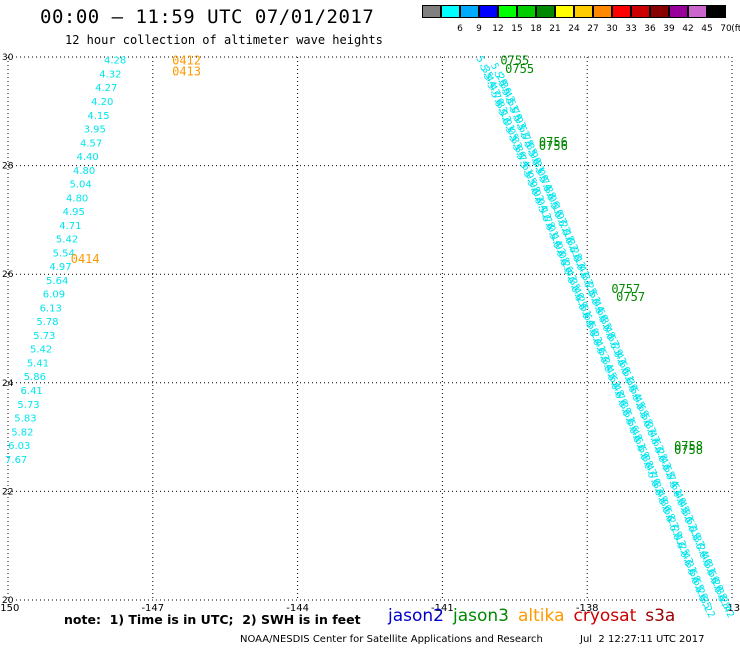 This screenshot has width=740, height=650. What do you see at coordinates (660, 616) in the screenshot?
I see `mission-legend-s3a: s3a` at bounding box center [660, 616].